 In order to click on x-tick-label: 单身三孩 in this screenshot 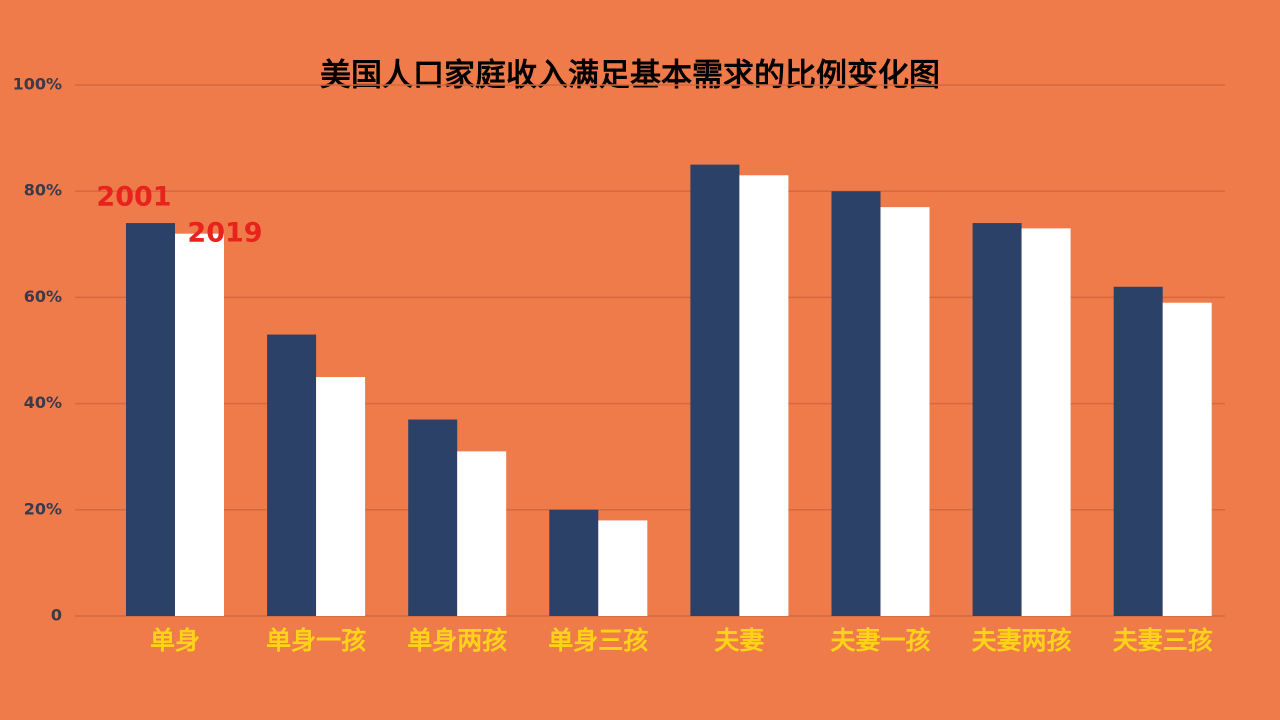, I will do `click(598, 640)`.